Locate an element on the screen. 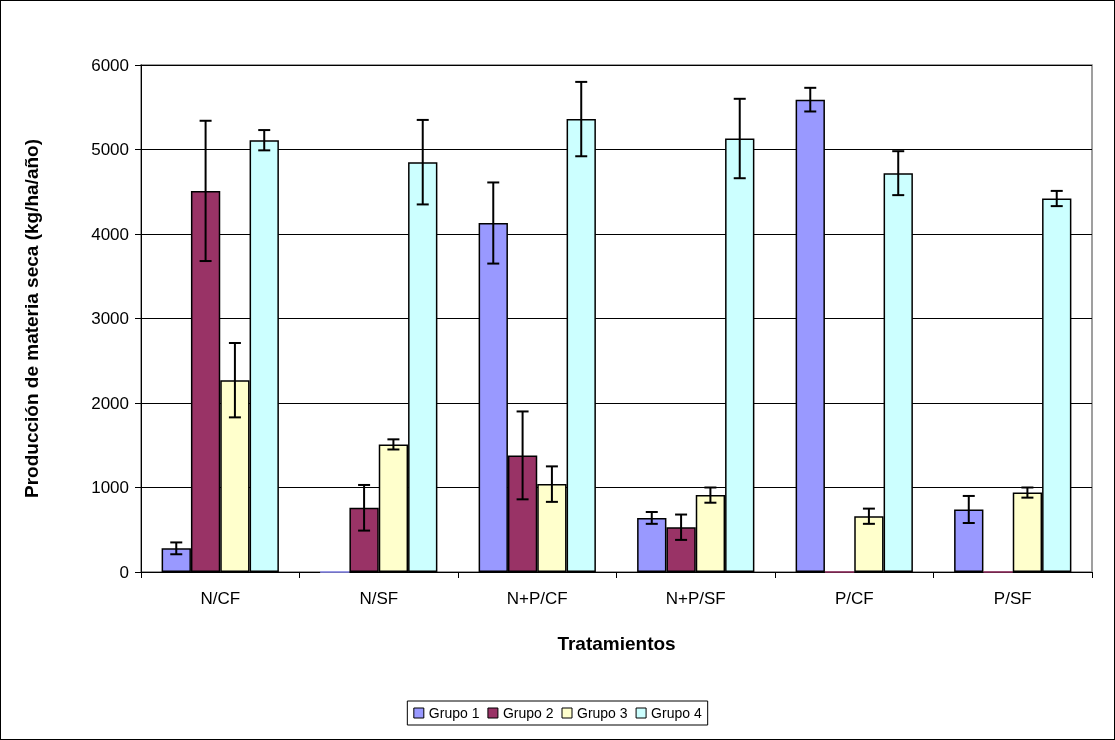 The image size is (1115, 740). legend-label: Grupo 4 is located at coordinates (676, 713).